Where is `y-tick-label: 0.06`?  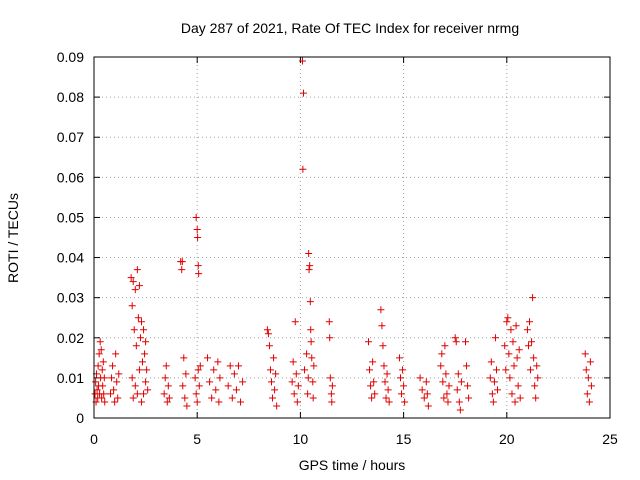
y-tick-label: 0.06 is located at coordinates (70, 177).